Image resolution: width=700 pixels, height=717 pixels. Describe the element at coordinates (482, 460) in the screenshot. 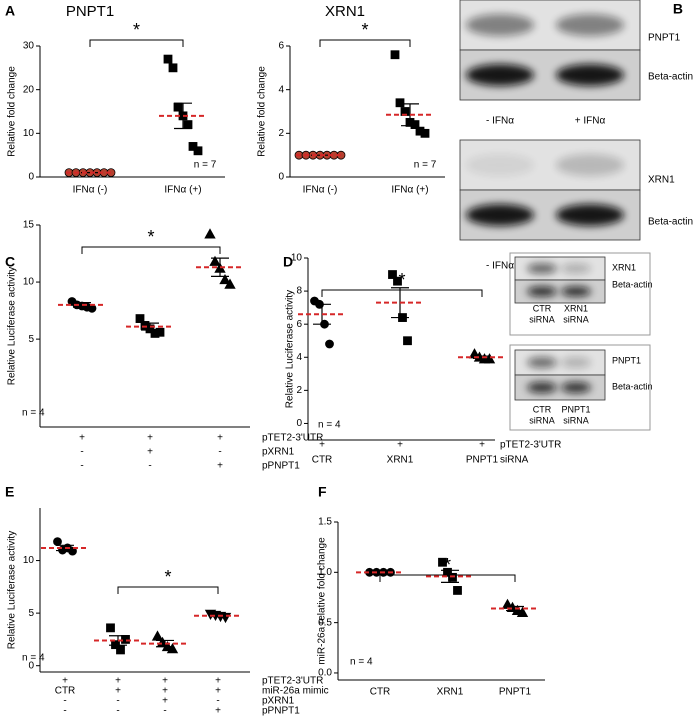

I see `condition-mark: PNPT1` at that location.